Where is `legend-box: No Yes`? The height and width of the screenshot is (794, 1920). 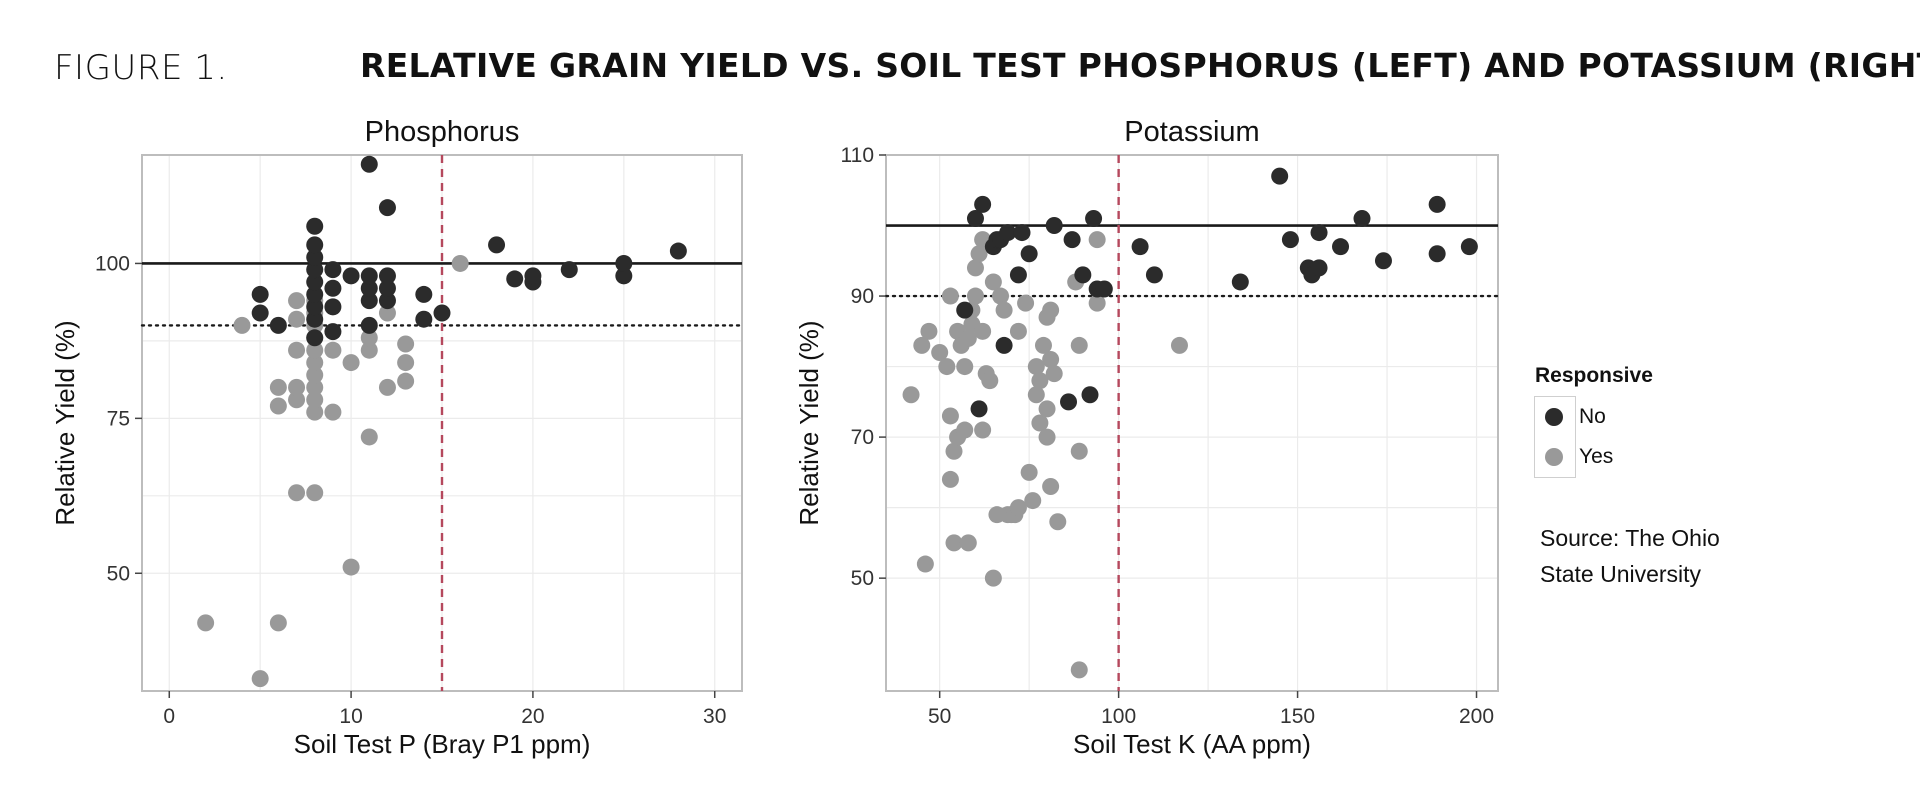
legend-box: No Yes is located at coordinates (1573, 437).